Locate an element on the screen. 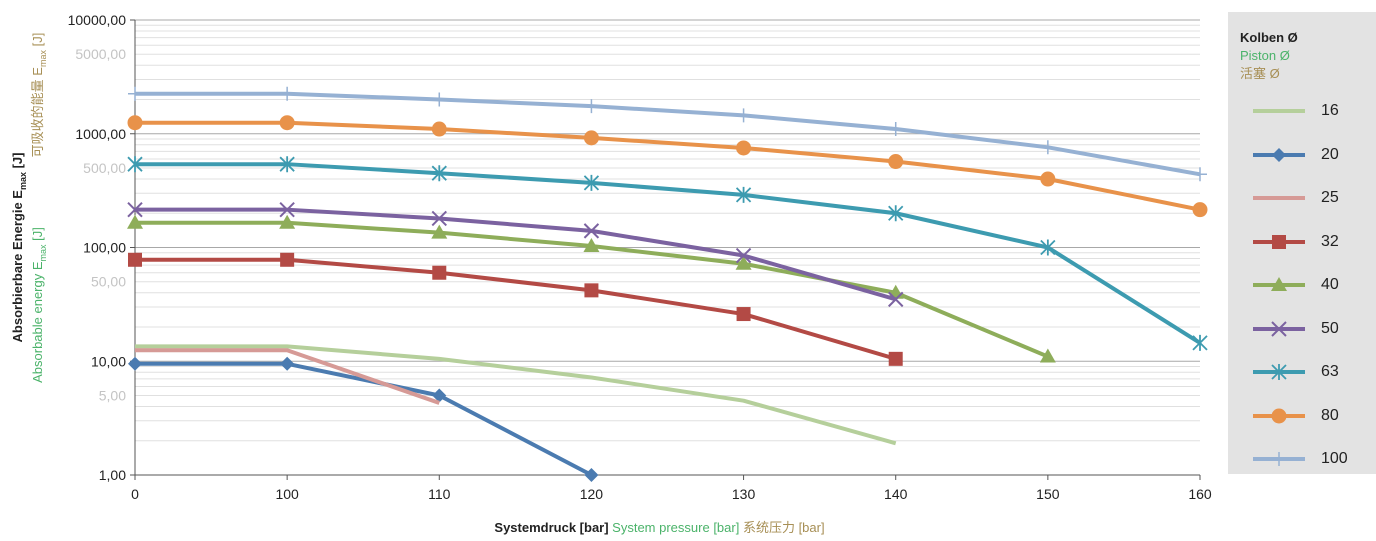 Image resolution: width=1376 pixels, height=541 pixels. legend-label: 63 is located at coordinates (1330, 371).